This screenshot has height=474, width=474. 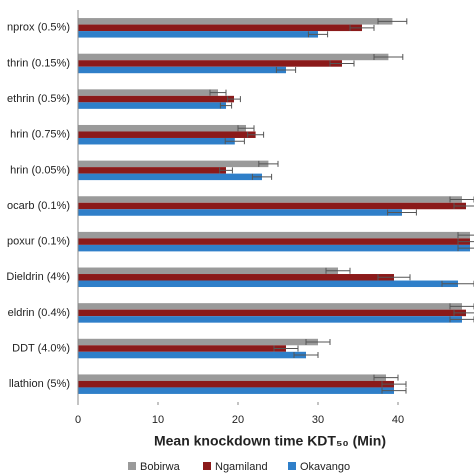 I want to click on x-tick-label: 0, so click(x=78, y=420).